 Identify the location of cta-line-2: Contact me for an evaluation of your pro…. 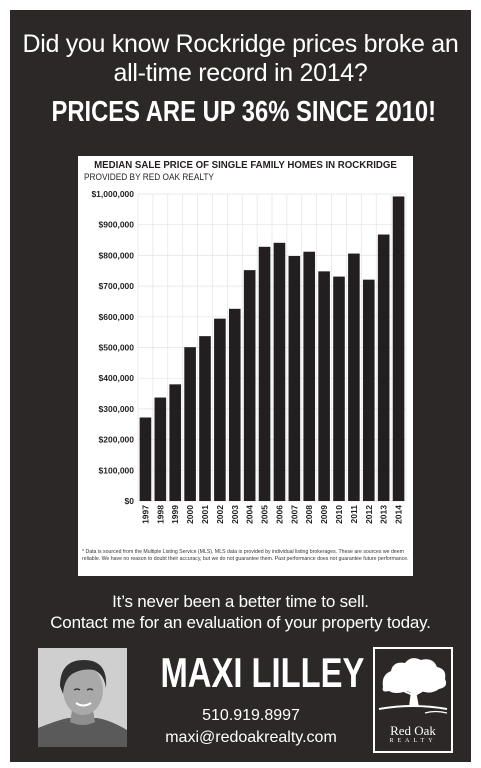
(240, 622).